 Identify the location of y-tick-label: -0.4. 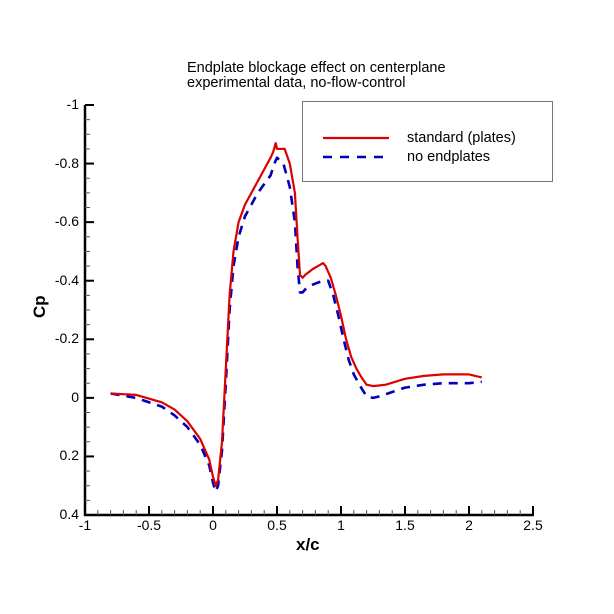
(66, 279).